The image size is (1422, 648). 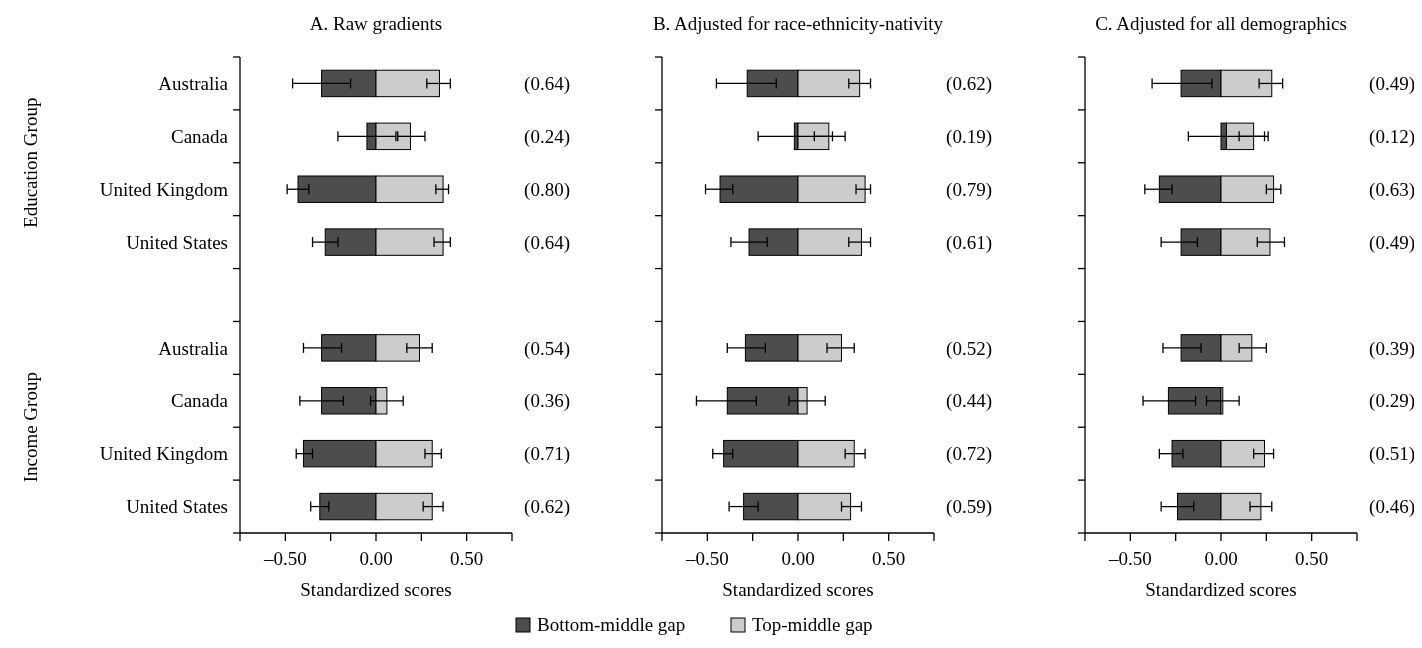 What do you see at coordinates (1392, 348) in the screenshot?
I see `text: (0.39)` at bounding box center [1392, 348].